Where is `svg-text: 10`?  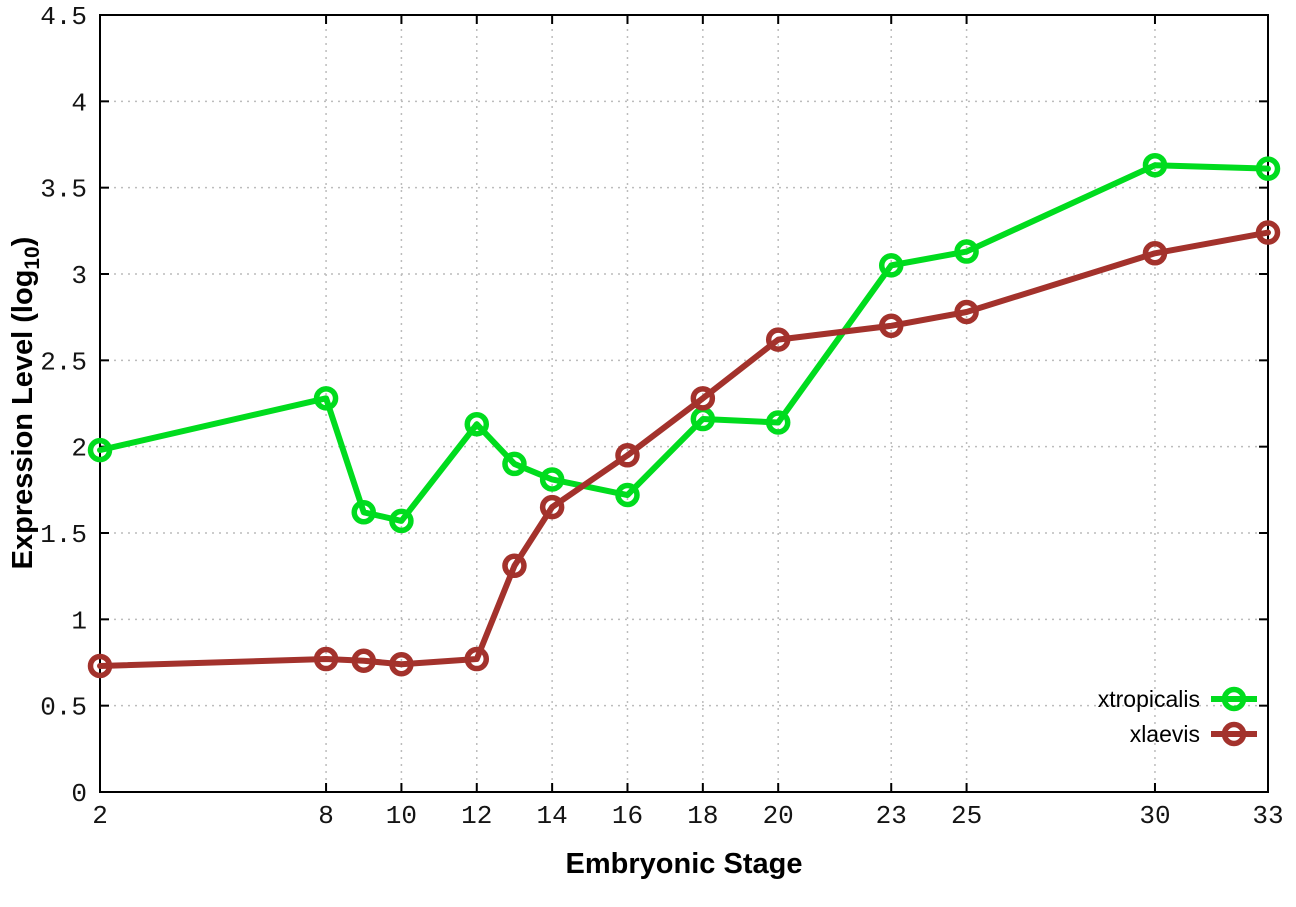 svg-text: 10 is located at coordinates (401, 816).